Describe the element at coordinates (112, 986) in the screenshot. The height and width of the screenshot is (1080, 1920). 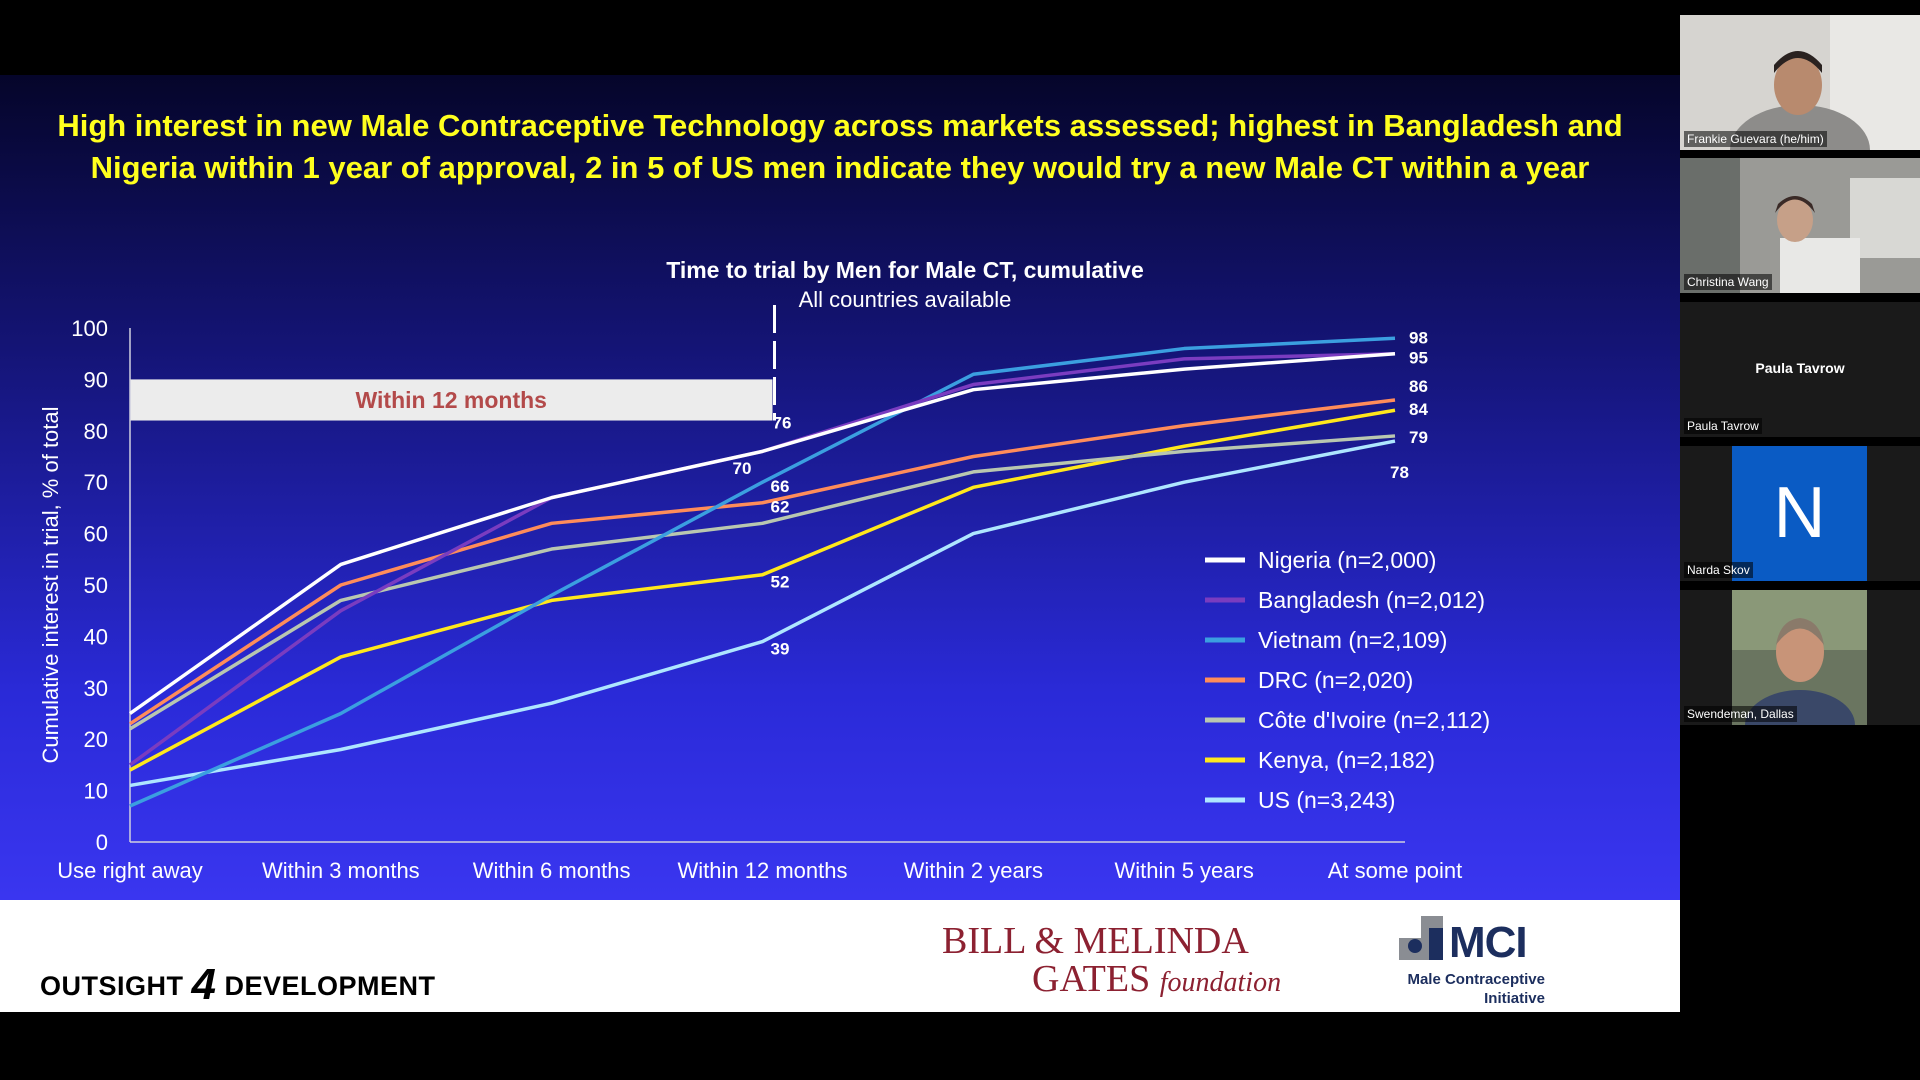
I see `outsight-word: OUTSIGHT` at that location.